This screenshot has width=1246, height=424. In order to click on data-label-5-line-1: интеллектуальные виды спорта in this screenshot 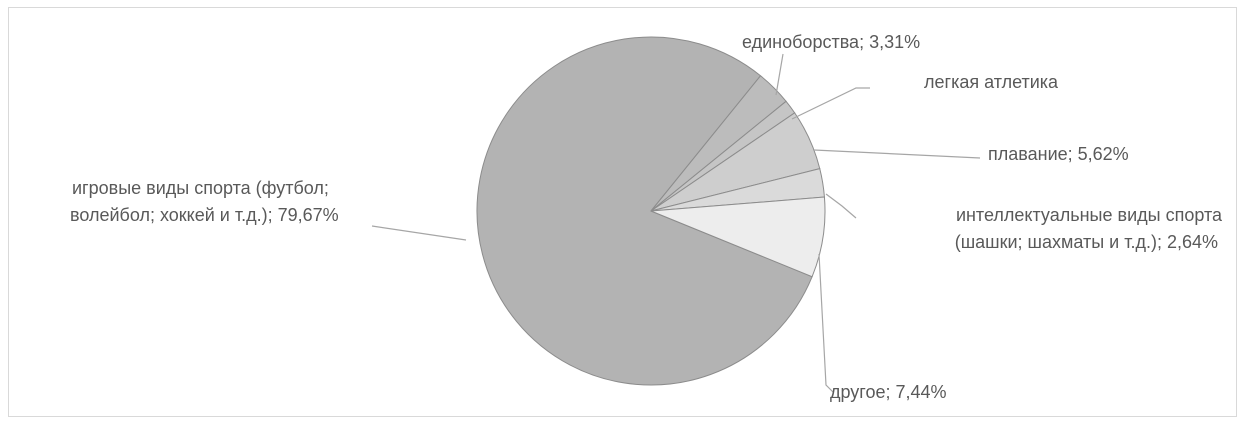, I will do `click(1089, 215)`.